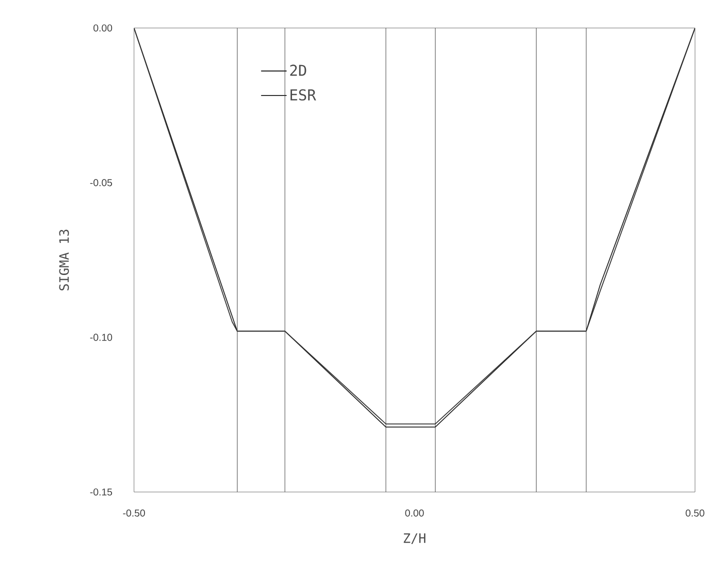  I want to click on x-tick-label: 0.50, so click(695, 513).